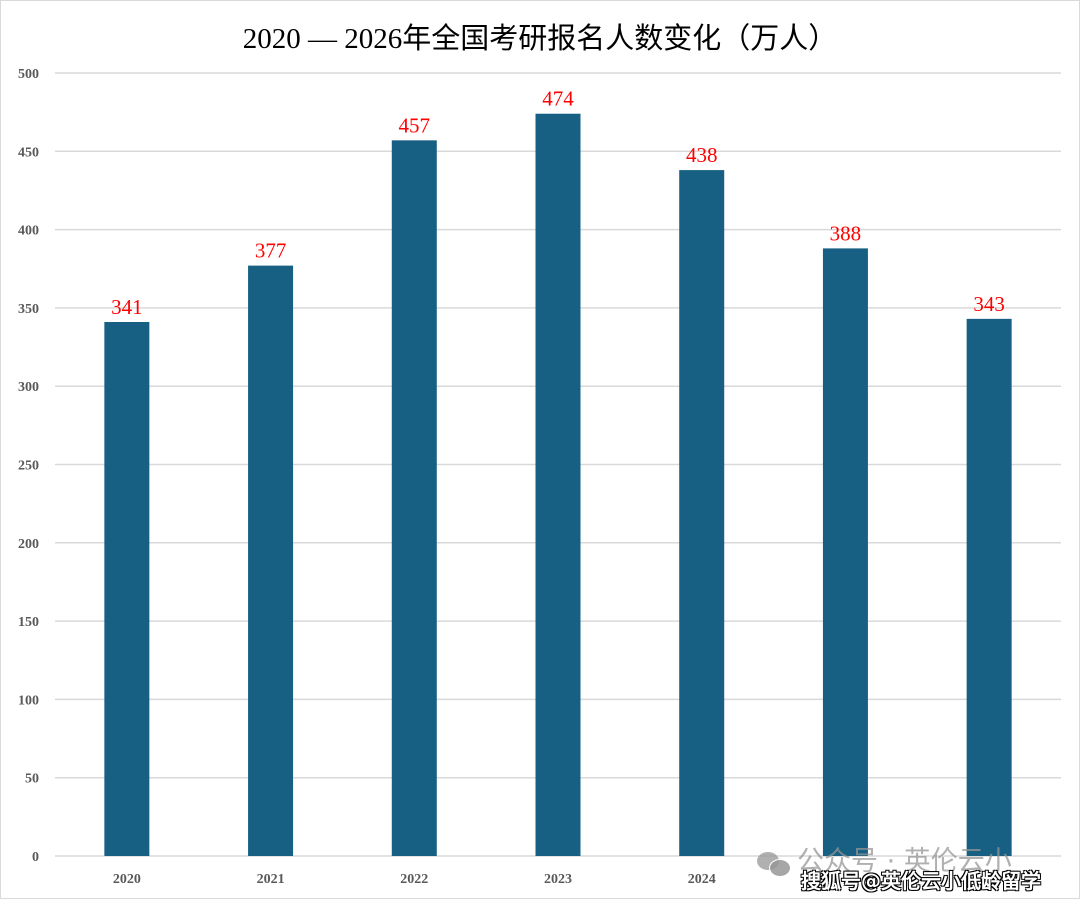  What do you see at coordinates (989, 304) in the screenshot?
I see `data-label: 343` at bounding box center [989, 304].